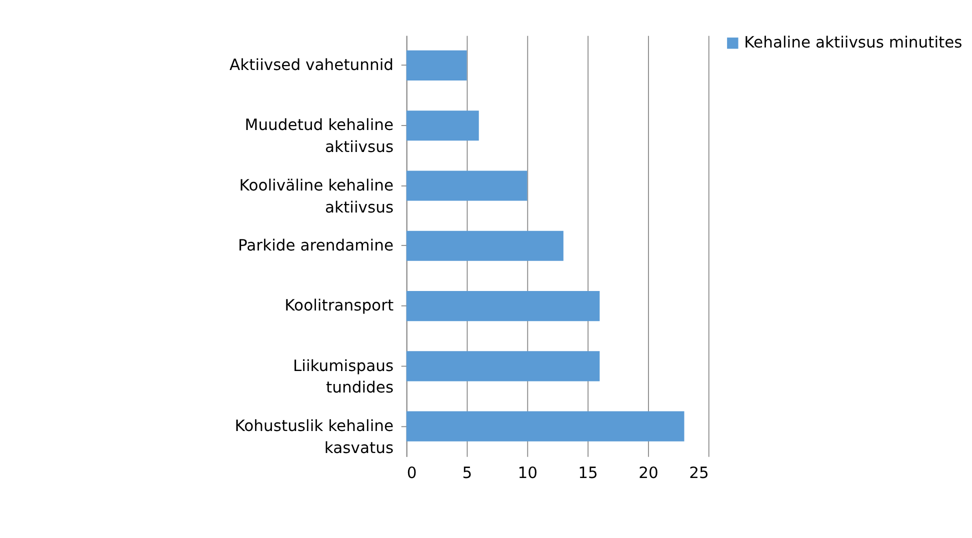 The height and width of the screenshot is (538, 972). Describe the element at coordinates (316, 196) in the screenshot. I see `y-tick-label: Kooliväline kehaline aktiivsus` at that location.